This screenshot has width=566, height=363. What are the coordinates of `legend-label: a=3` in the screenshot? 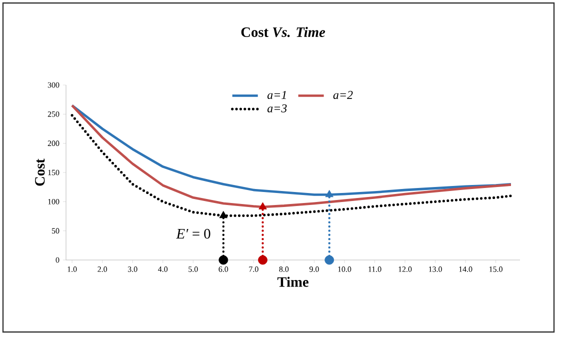 It's located at (277, 108).